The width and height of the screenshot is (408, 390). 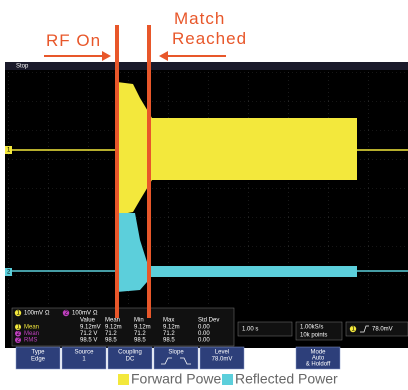 What do you see at coordinates (139, 321) in the screenshot?
I see `measure-header: Min` at bounding box center [139, 321].